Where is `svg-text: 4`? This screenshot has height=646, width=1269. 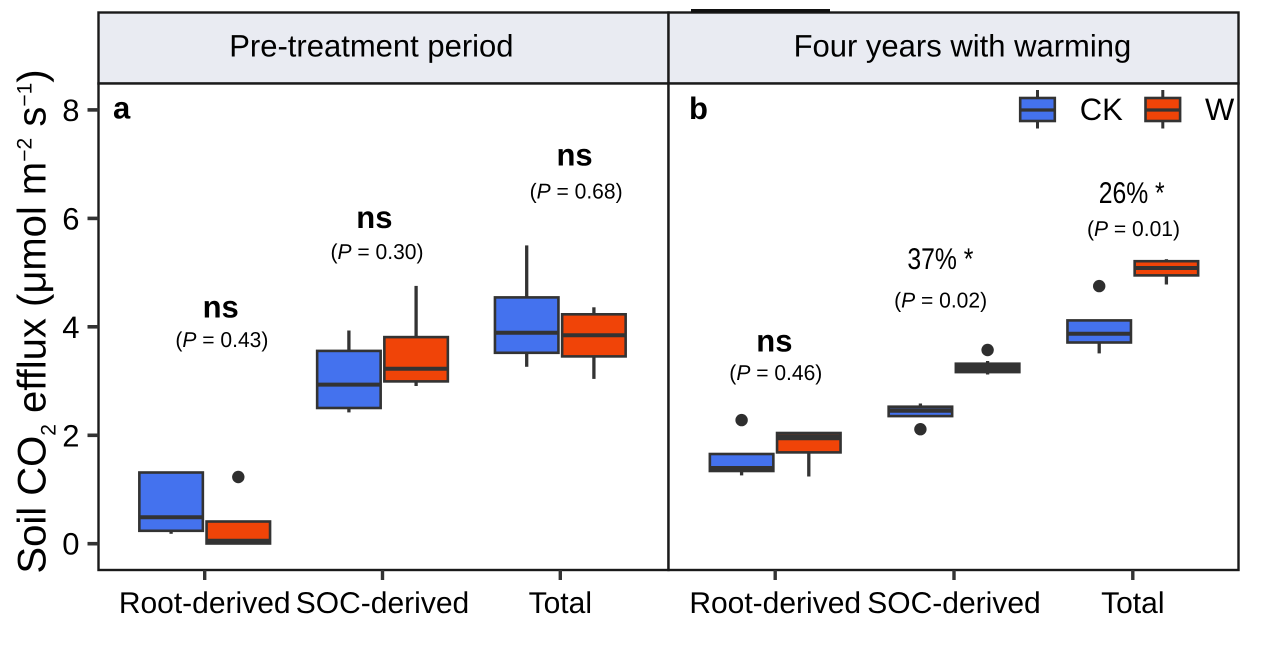 svg-text: 4 is located at coordinates (70, 327).